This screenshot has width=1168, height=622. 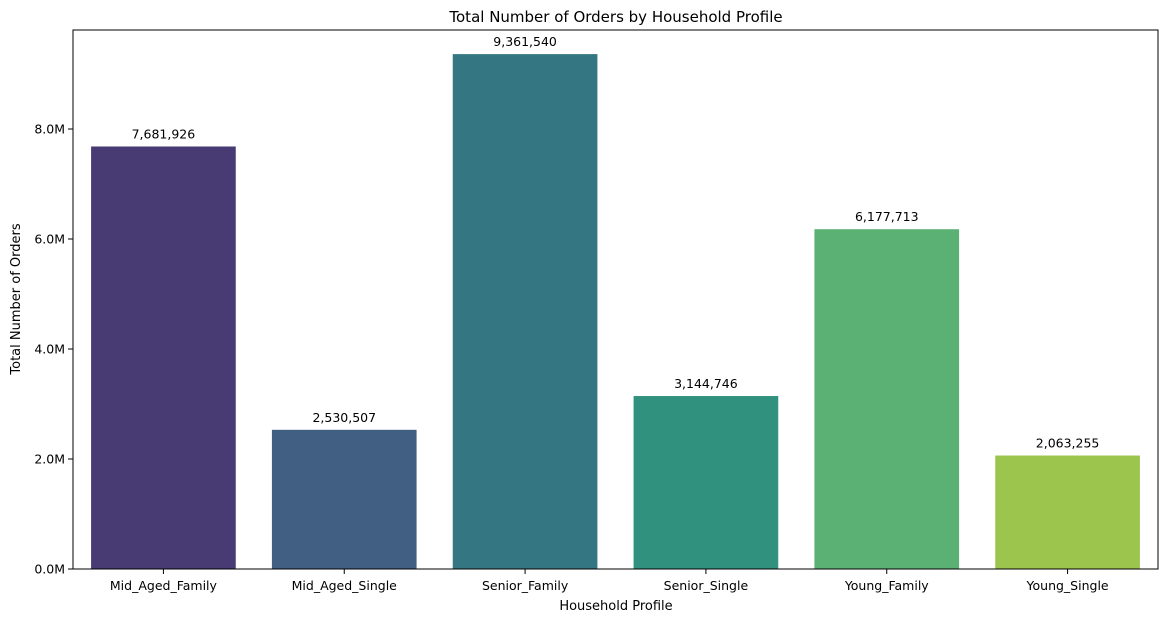 I want to click on x-tick-label: Young_Single, so click(x=1067, y=585).